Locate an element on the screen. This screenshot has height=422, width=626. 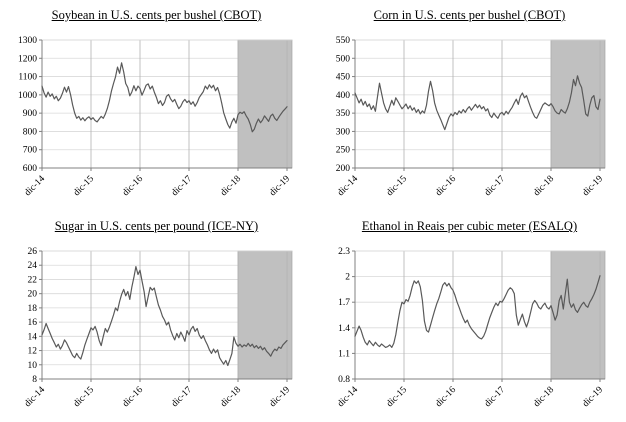
soybean-chart-title: Soybean in U.S. cents per bushel (CBOT) is located at coordinates (156, 15).